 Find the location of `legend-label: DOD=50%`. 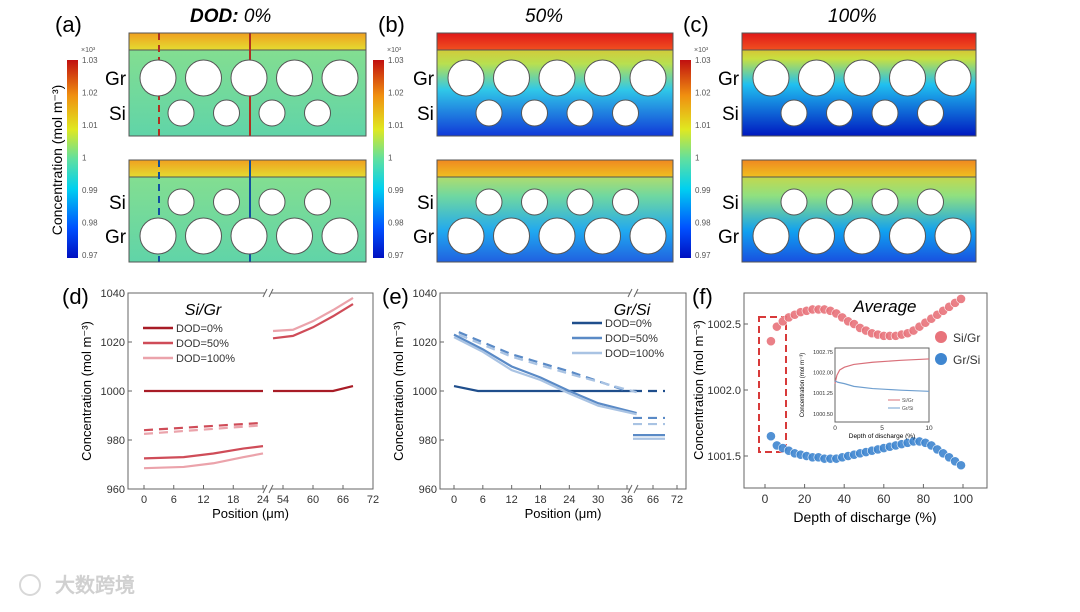

legend-label: DOD=50% is located at coordinates (202, 344).